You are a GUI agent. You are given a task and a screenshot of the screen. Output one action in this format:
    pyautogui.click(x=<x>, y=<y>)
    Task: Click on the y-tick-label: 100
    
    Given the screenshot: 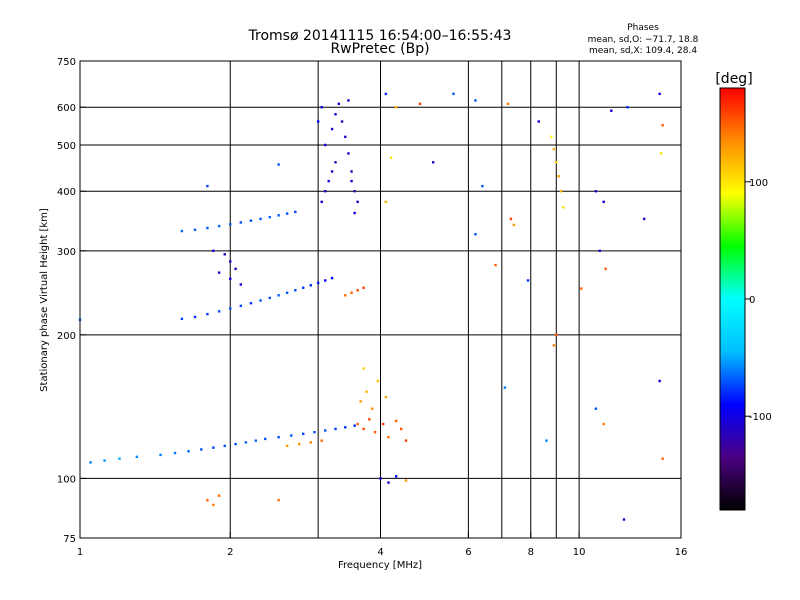 What is the action you would take?
    pyautogui.click(x=66, y=479)
    